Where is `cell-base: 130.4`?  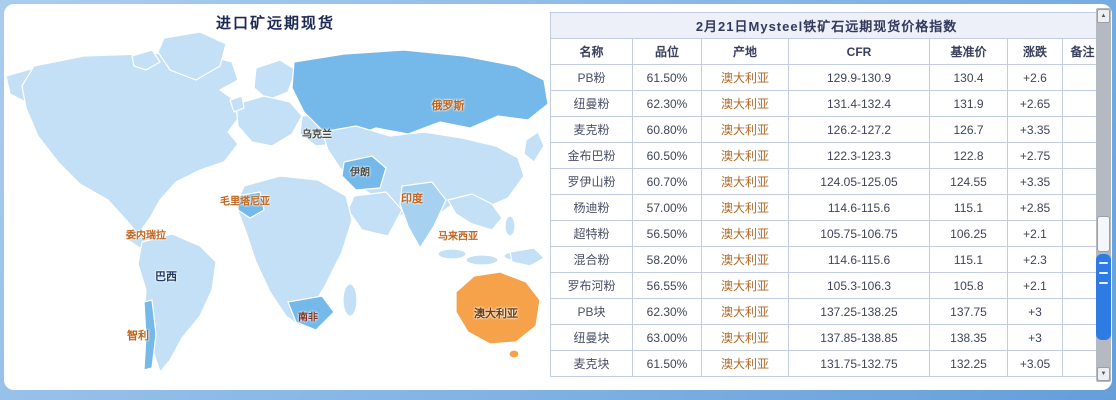 cell-base: 130.4 is located at coordinates (968, 77).